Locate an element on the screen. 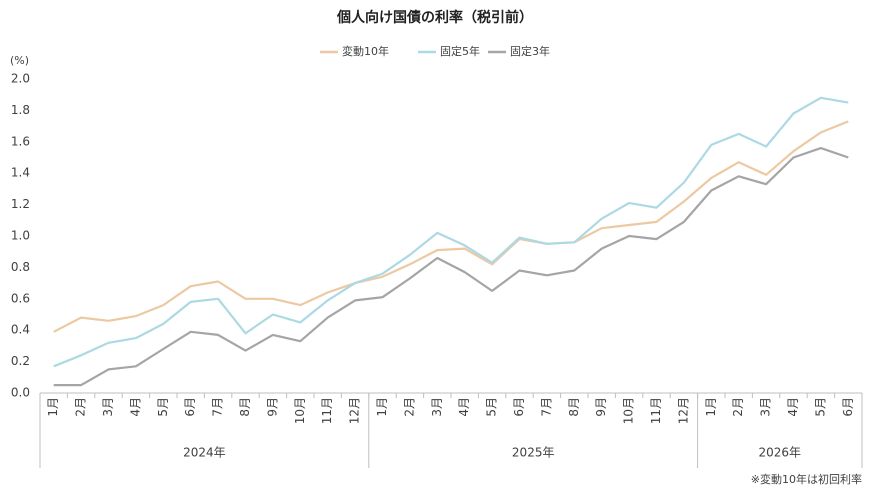 The width and height of the screenshot is (870, 489). y-tick-label: 0.0 is located at coordinates (20, 393).